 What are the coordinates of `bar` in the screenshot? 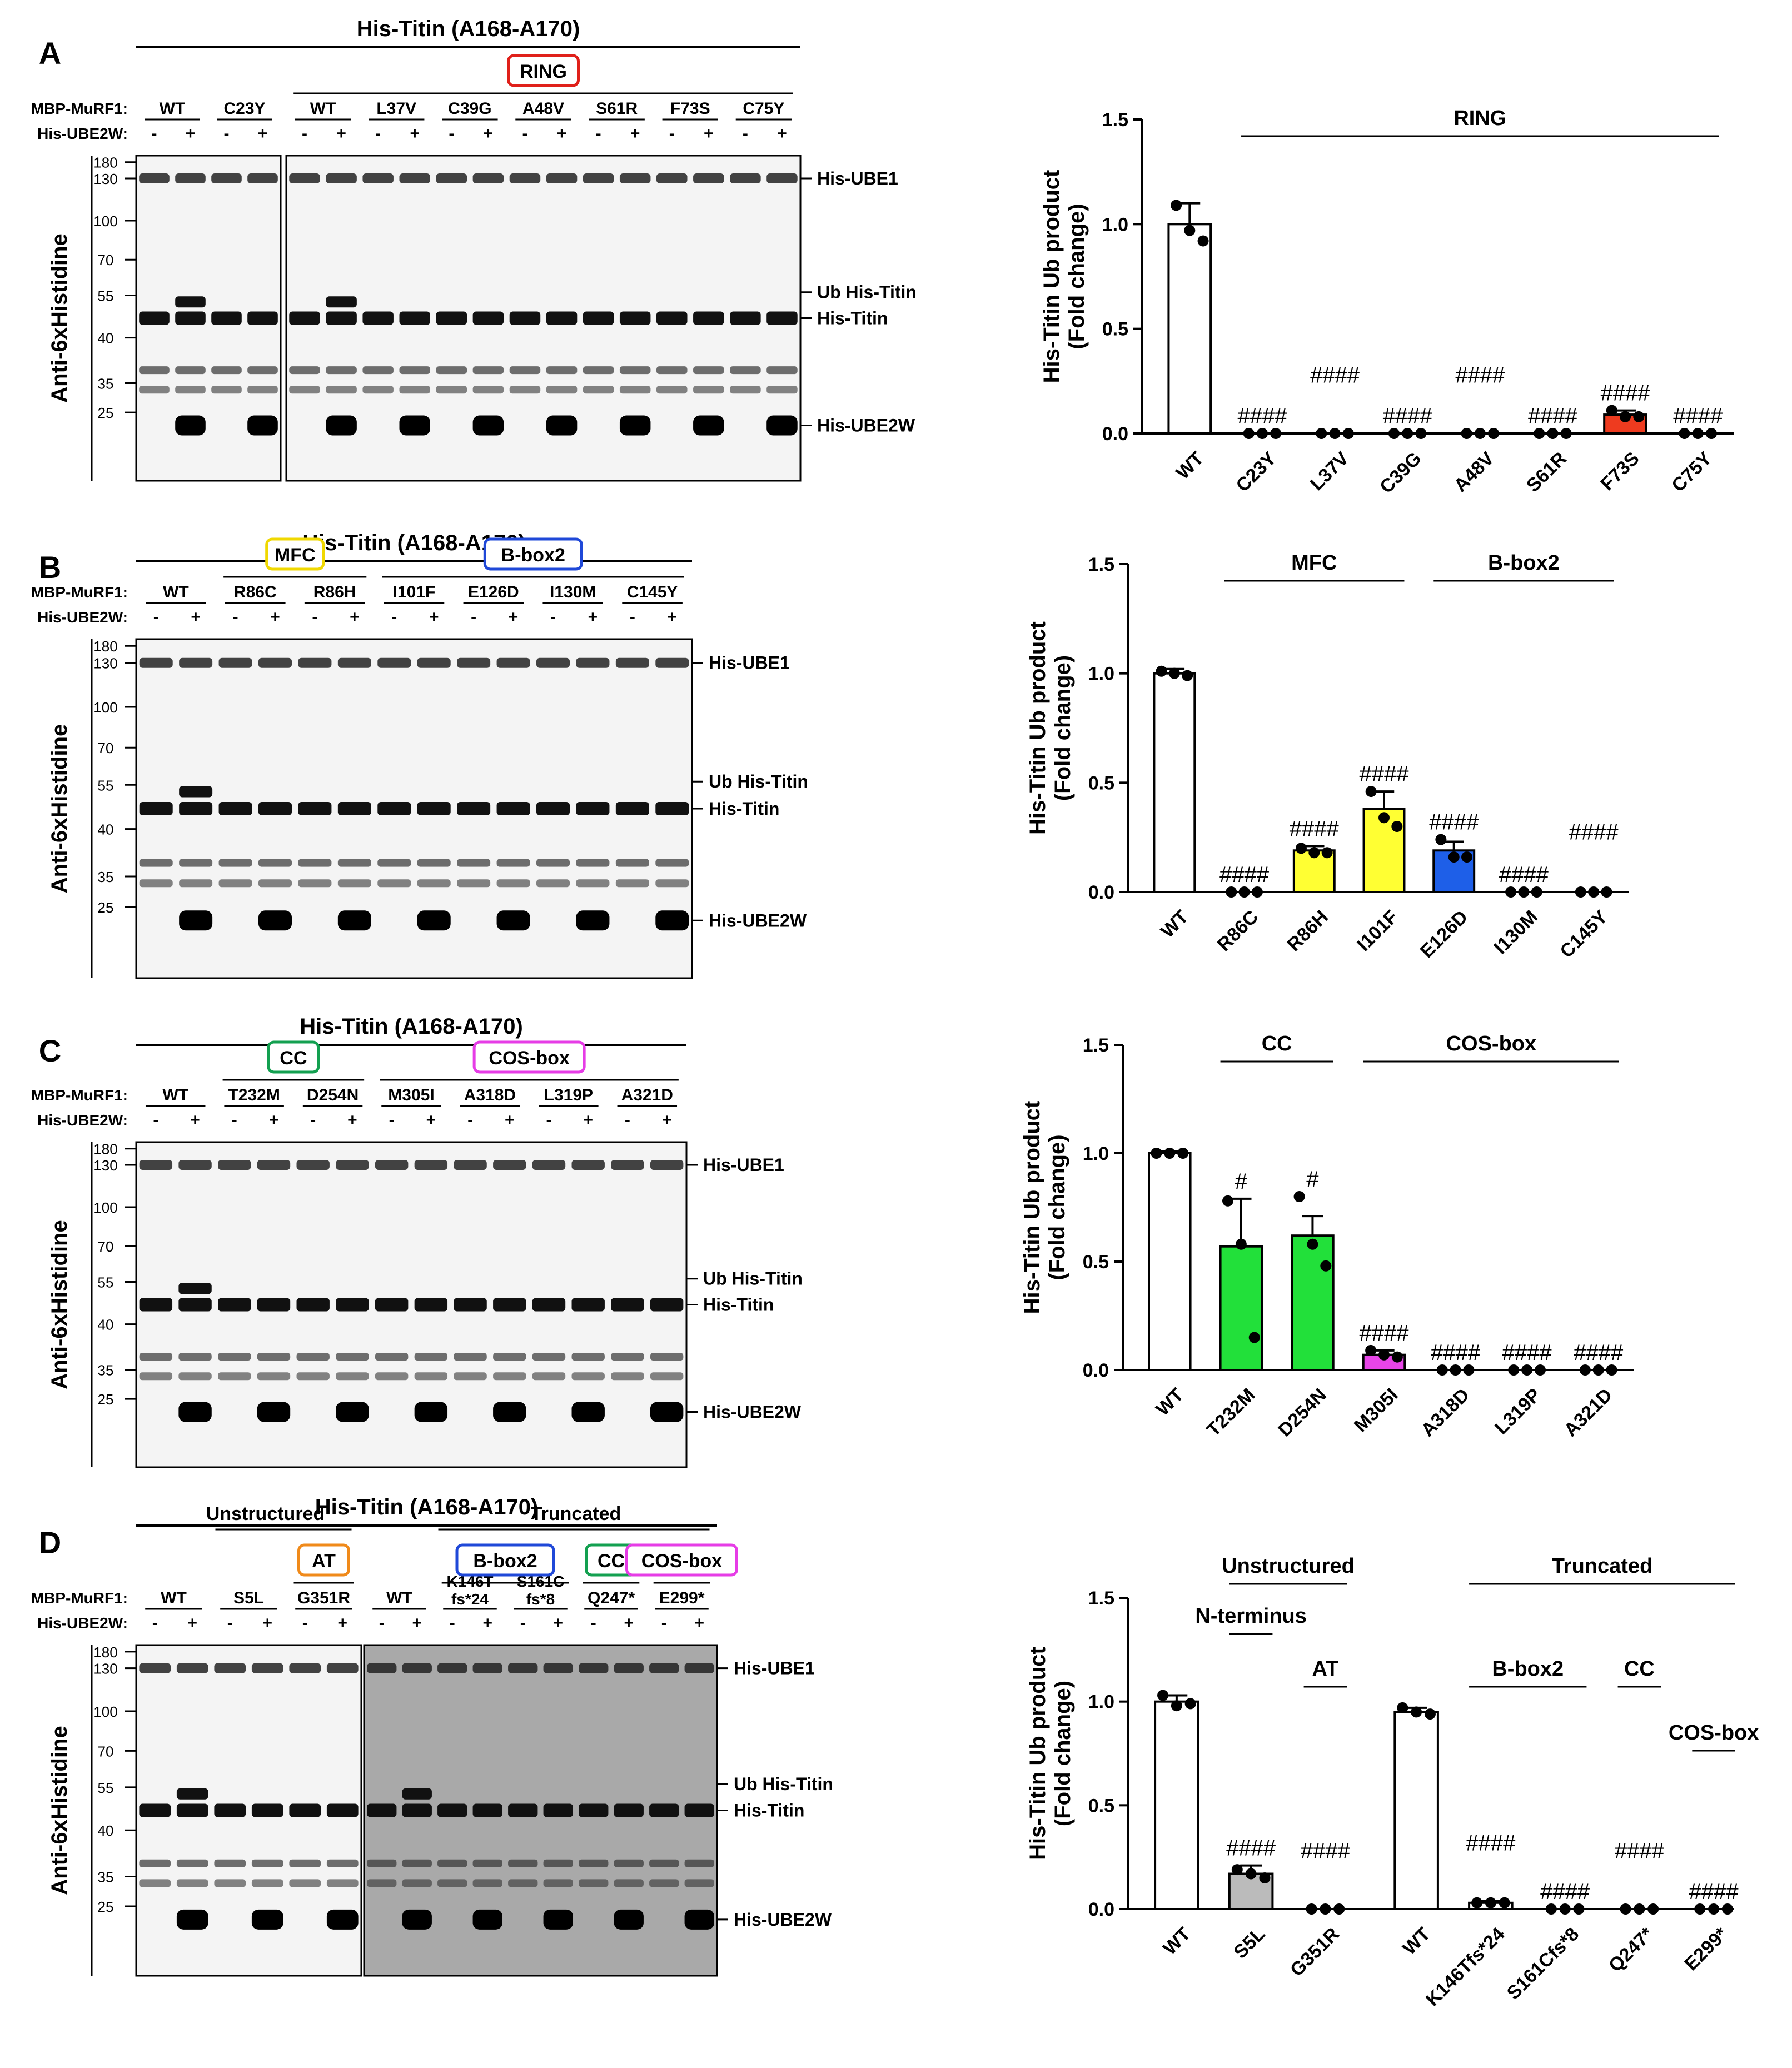 It's located at (1416, 1811).